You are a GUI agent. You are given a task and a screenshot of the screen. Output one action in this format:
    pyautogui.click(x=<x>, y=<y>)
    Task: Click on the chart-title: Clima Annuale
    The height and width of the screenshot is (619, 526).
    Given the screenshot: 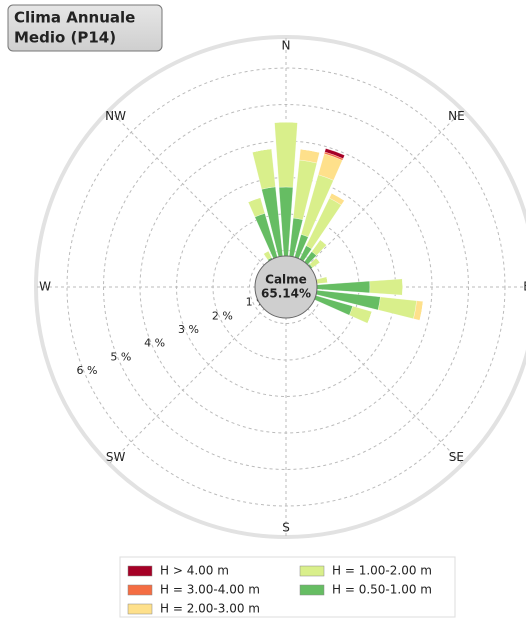 What is the action you would take?
    pyautogui.click(x=74, y=18)
    